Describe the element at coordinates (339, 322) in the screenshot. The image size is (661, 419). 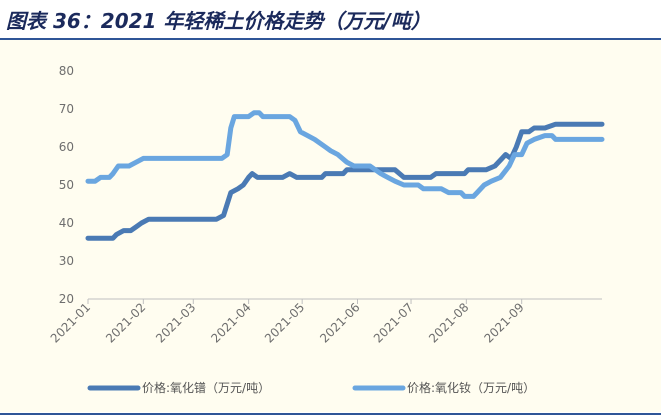
I see `x-tick-label: 2021-06` at that location.